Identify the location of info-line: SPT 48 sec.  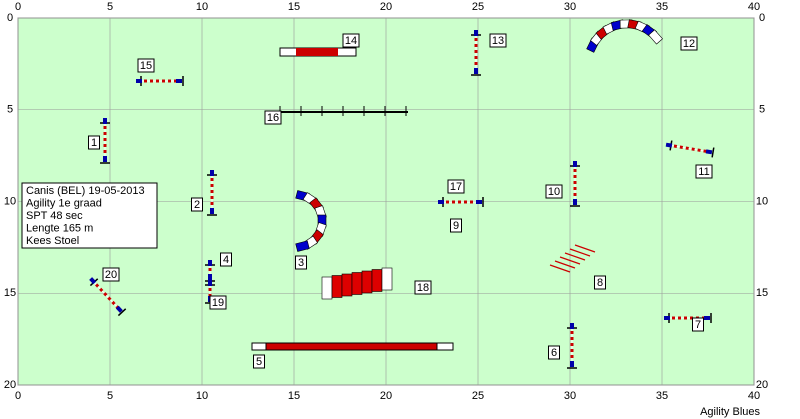
(54, 216).